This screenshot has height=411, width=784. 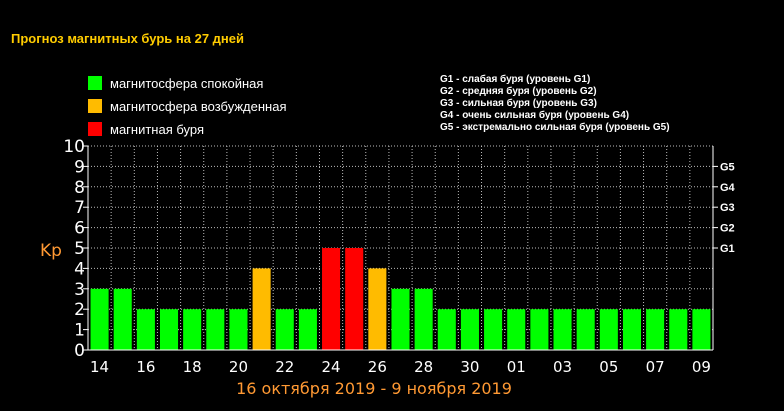 What do you see at coordinates (95, 83) in the screenshot?
I see `legend-swatch-calm` at bounding box center [95, 83].